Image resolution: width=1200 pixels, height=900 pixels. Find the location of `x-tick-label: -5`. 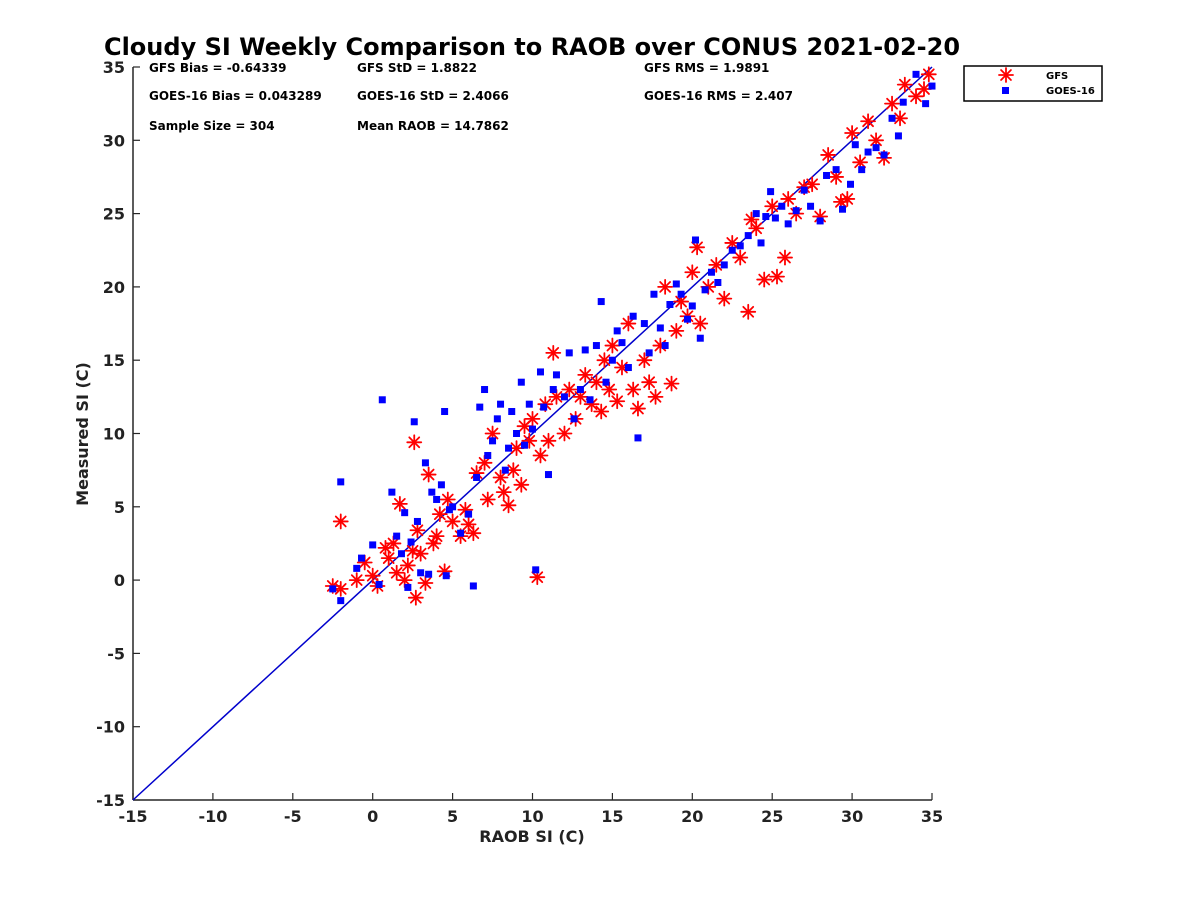

x-tick-label: -5 is located at coordinates (293, 816).